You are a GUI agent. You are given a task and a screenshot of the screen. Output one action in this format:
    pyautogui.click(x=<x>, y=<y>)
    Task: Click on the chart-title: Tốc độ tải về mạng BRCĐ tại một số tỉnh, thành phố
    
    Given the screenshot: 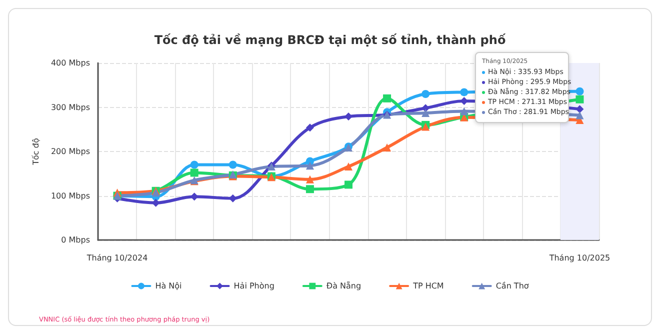 What is the action you would take?
    pyautogui.click(x=330, y=40)
    